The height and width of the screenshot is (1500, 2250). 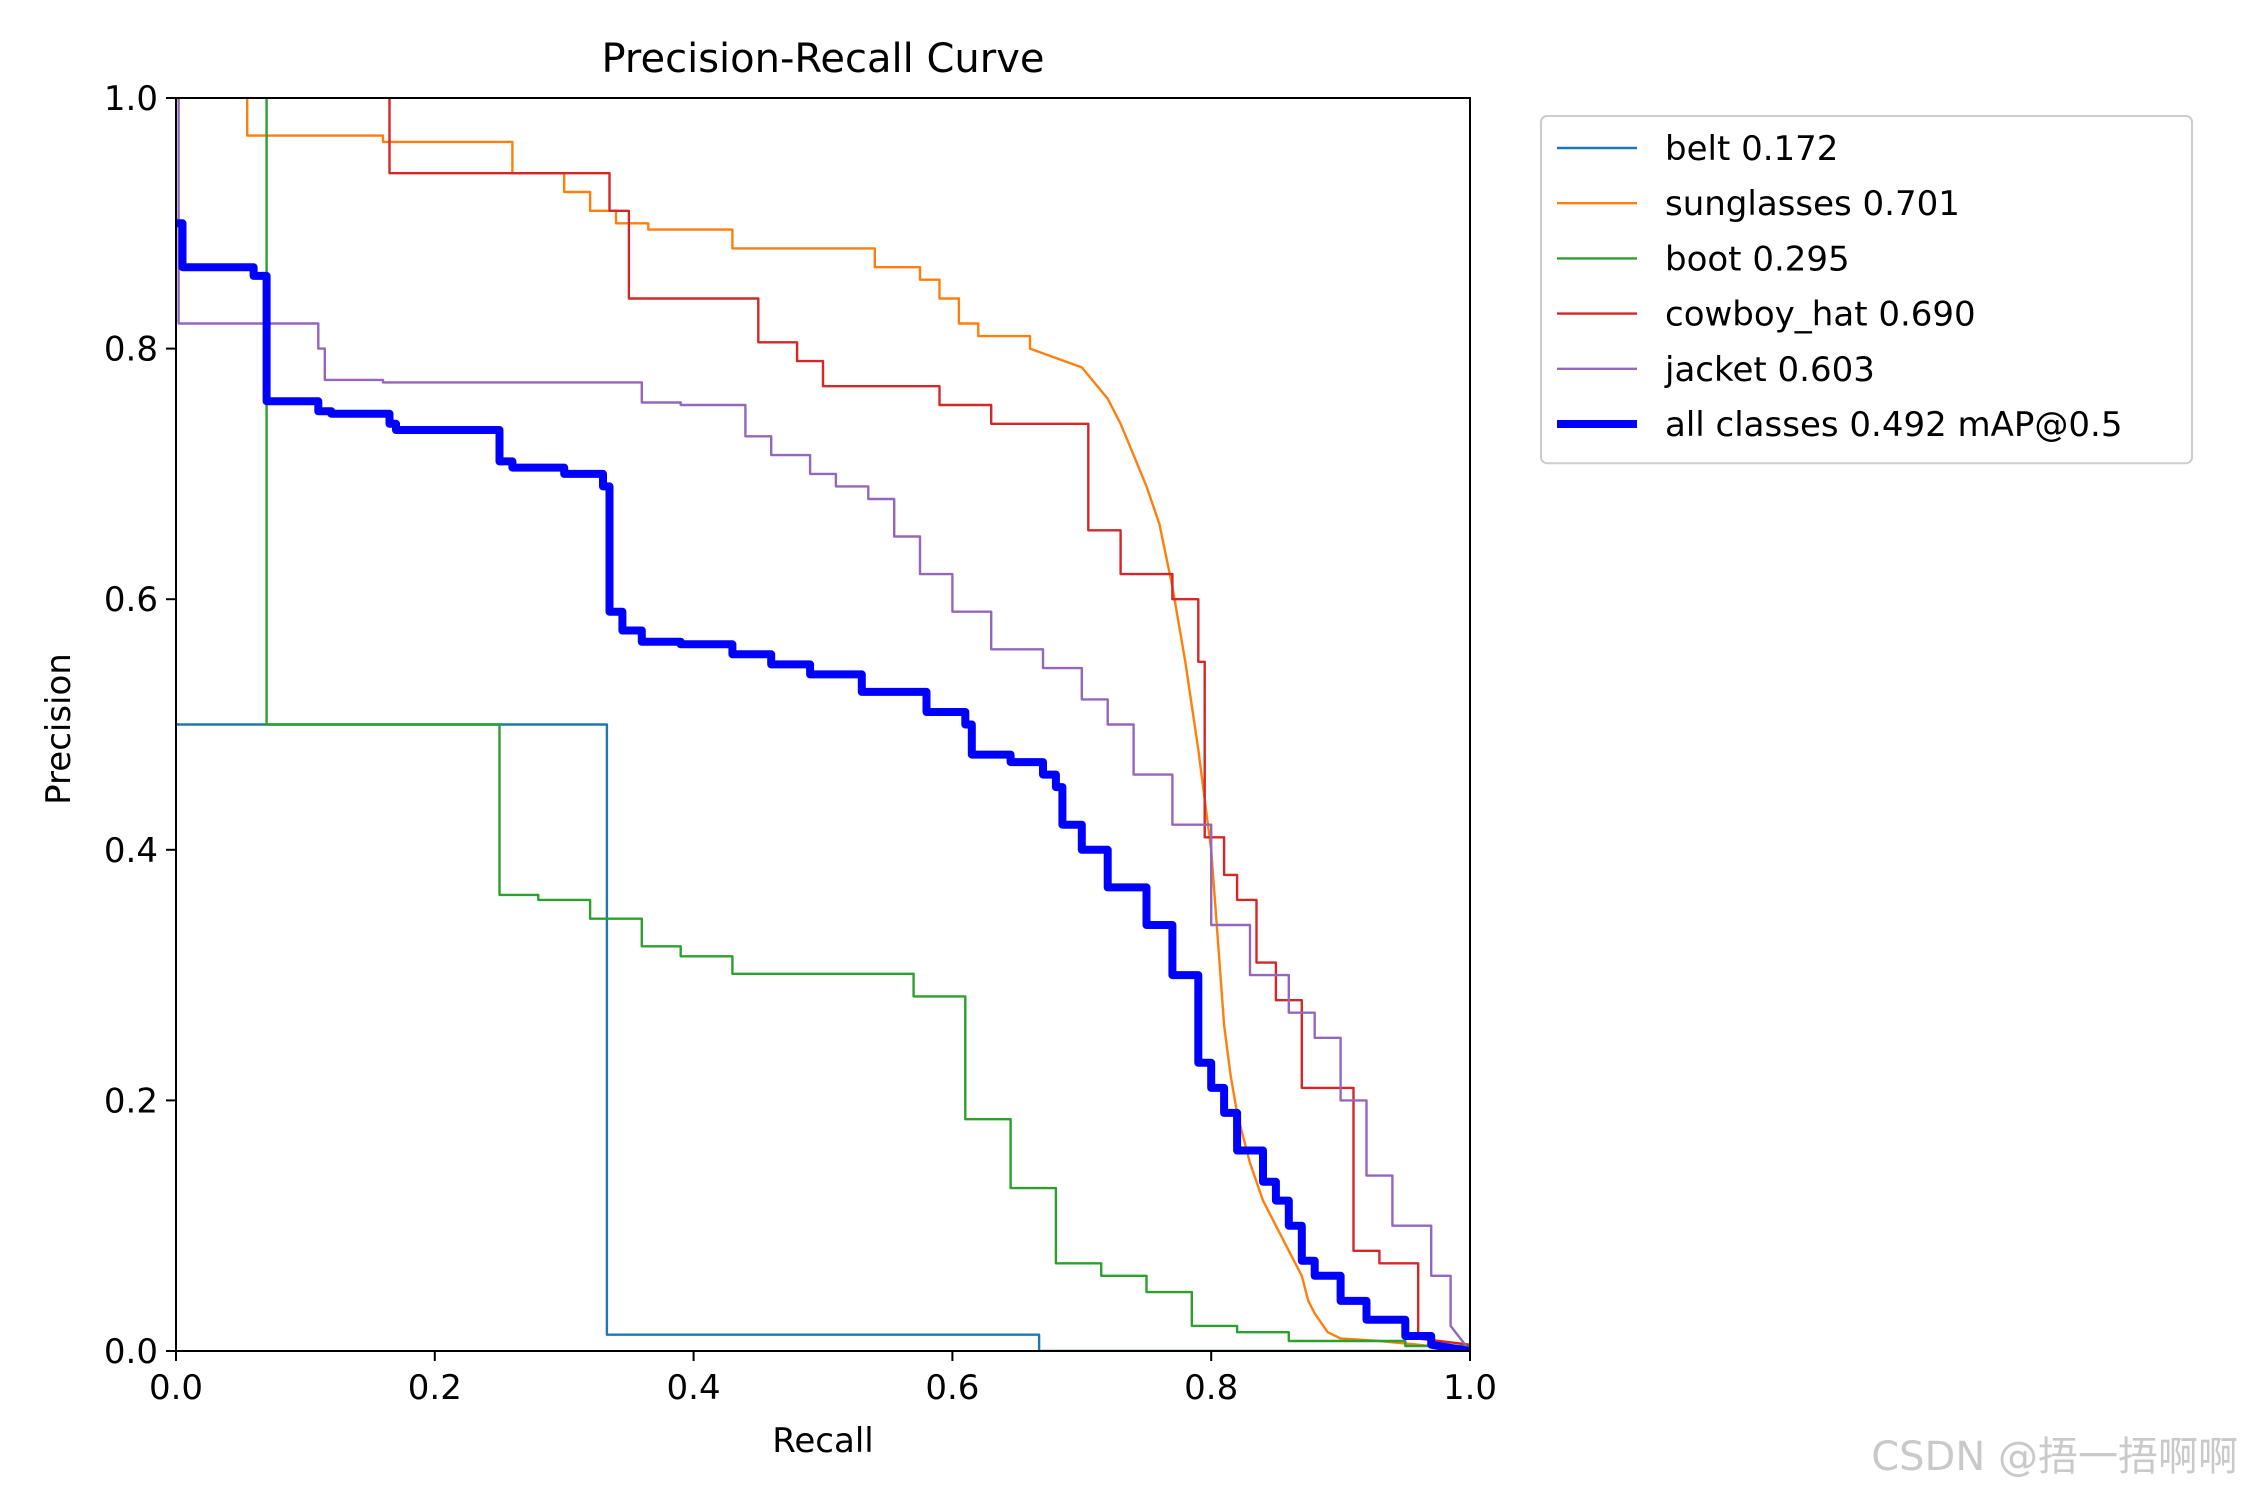 What do you see at coordinates (131, 1101) in the screenshot?
I see `y-tick-label: 0.2` at bounding box center [131, 1101].